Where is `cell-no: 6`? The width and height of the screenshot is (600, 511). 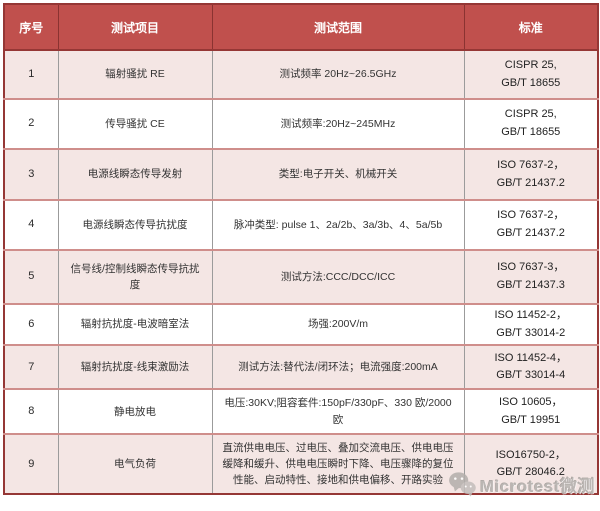 cell-no: 6 is located at coordinates (31, 324).